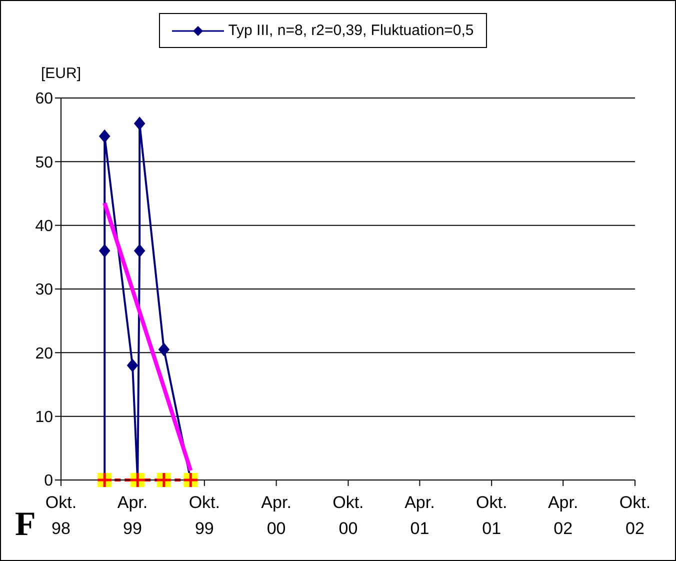  I want to click on x-tick-label: Apr. 01, so click(419, 515).